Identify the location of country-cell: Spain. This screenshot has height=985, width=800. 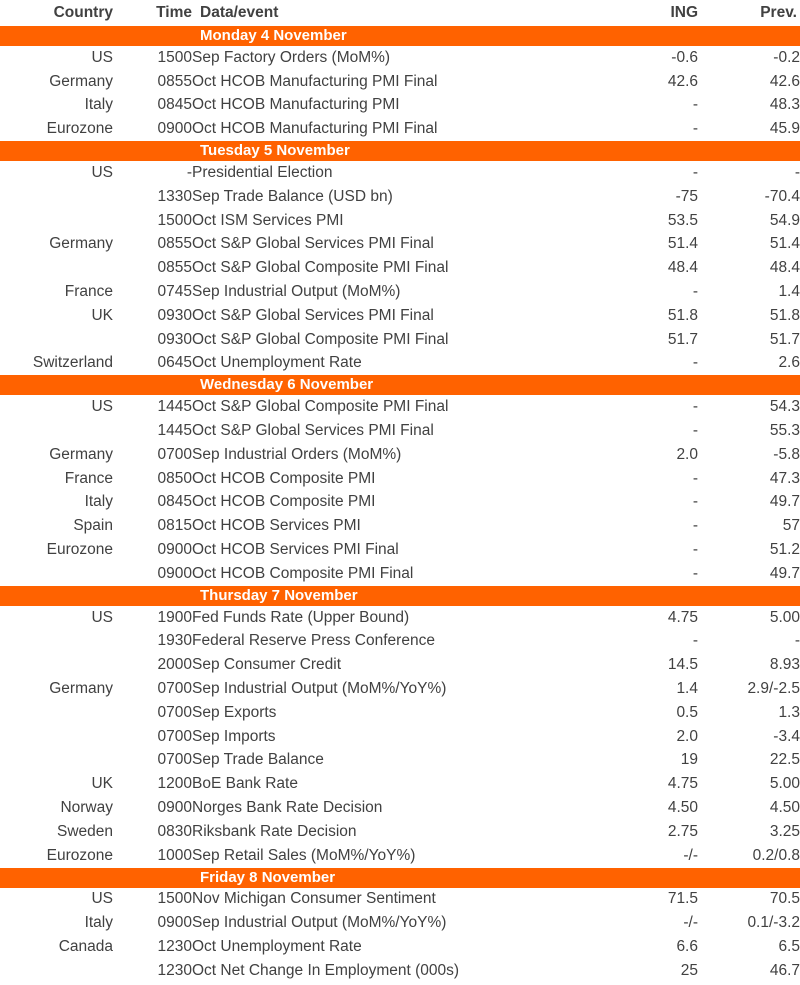
(93, 526).